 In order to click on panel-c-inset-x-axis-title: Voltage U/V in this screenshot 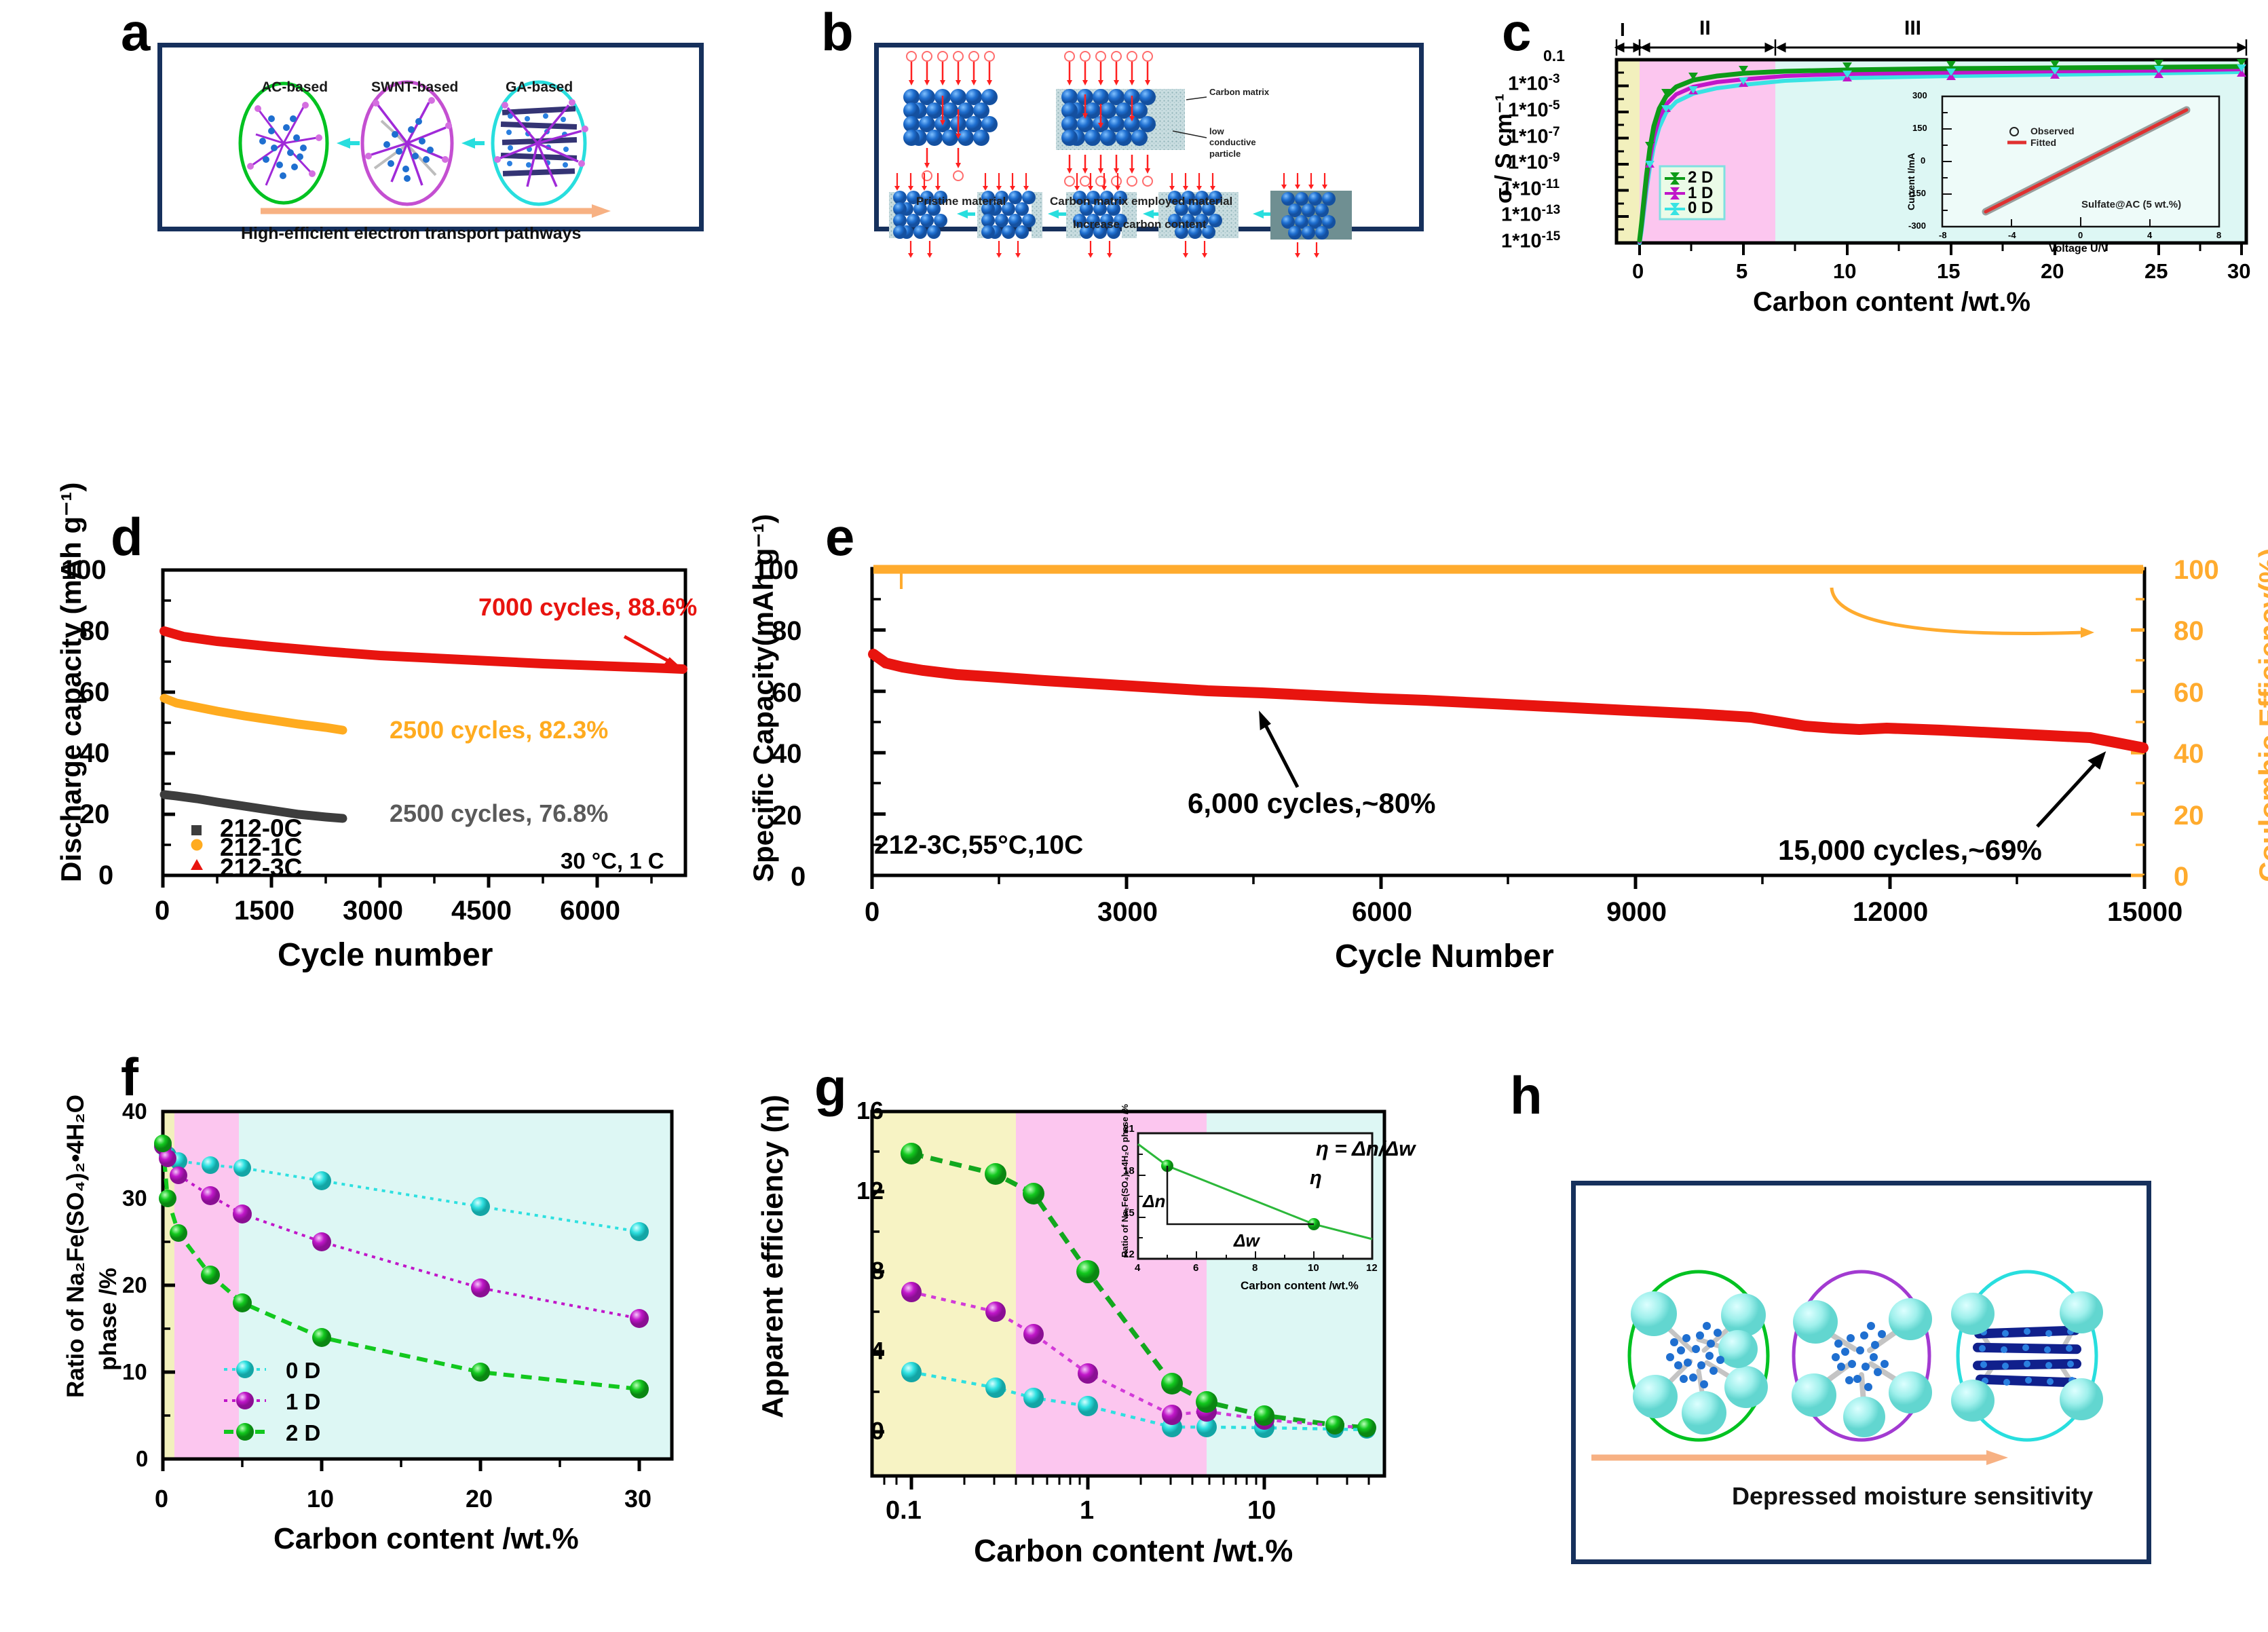, I will do `click(2079, 248)`.